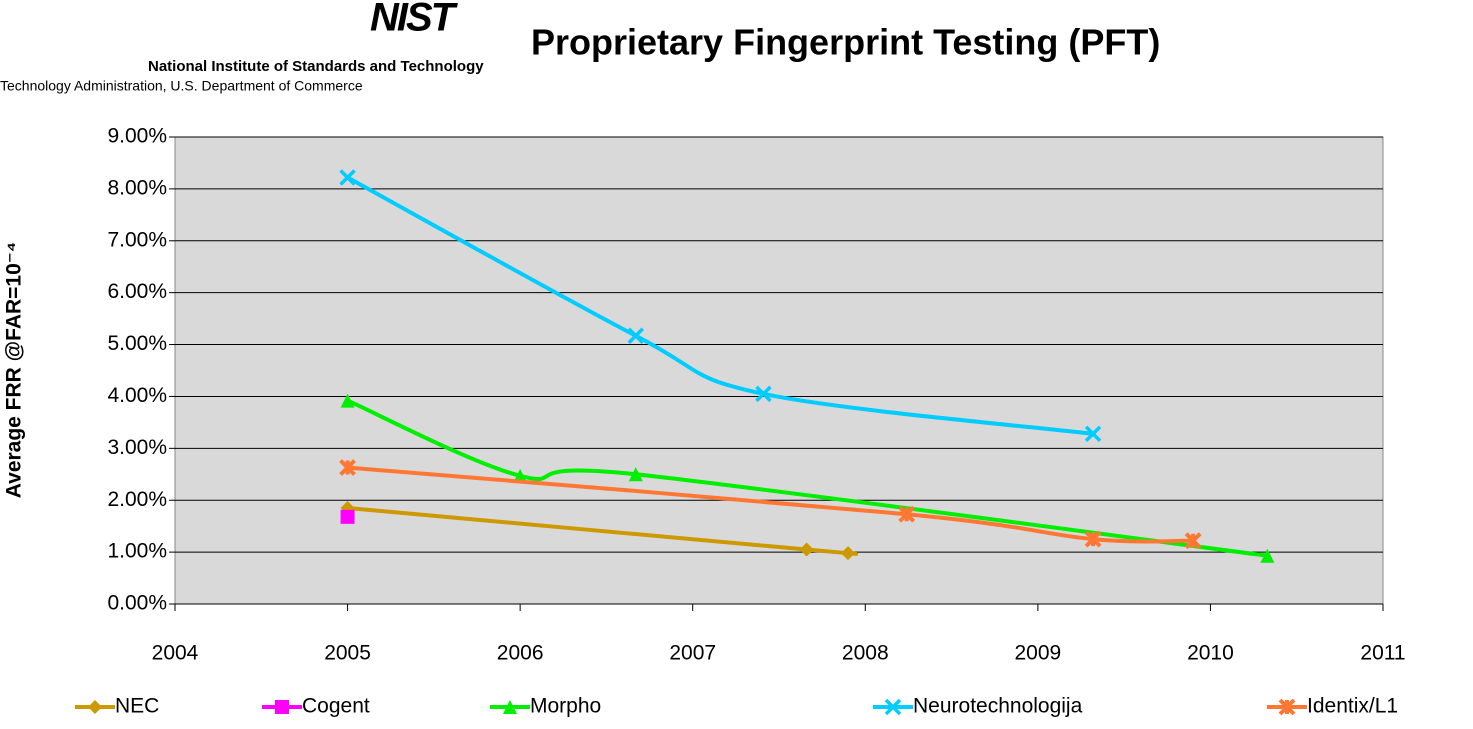 This screenshot has width=1473, height=729. I want to click on y-tick-label: 9.00%, so click(137, 136).